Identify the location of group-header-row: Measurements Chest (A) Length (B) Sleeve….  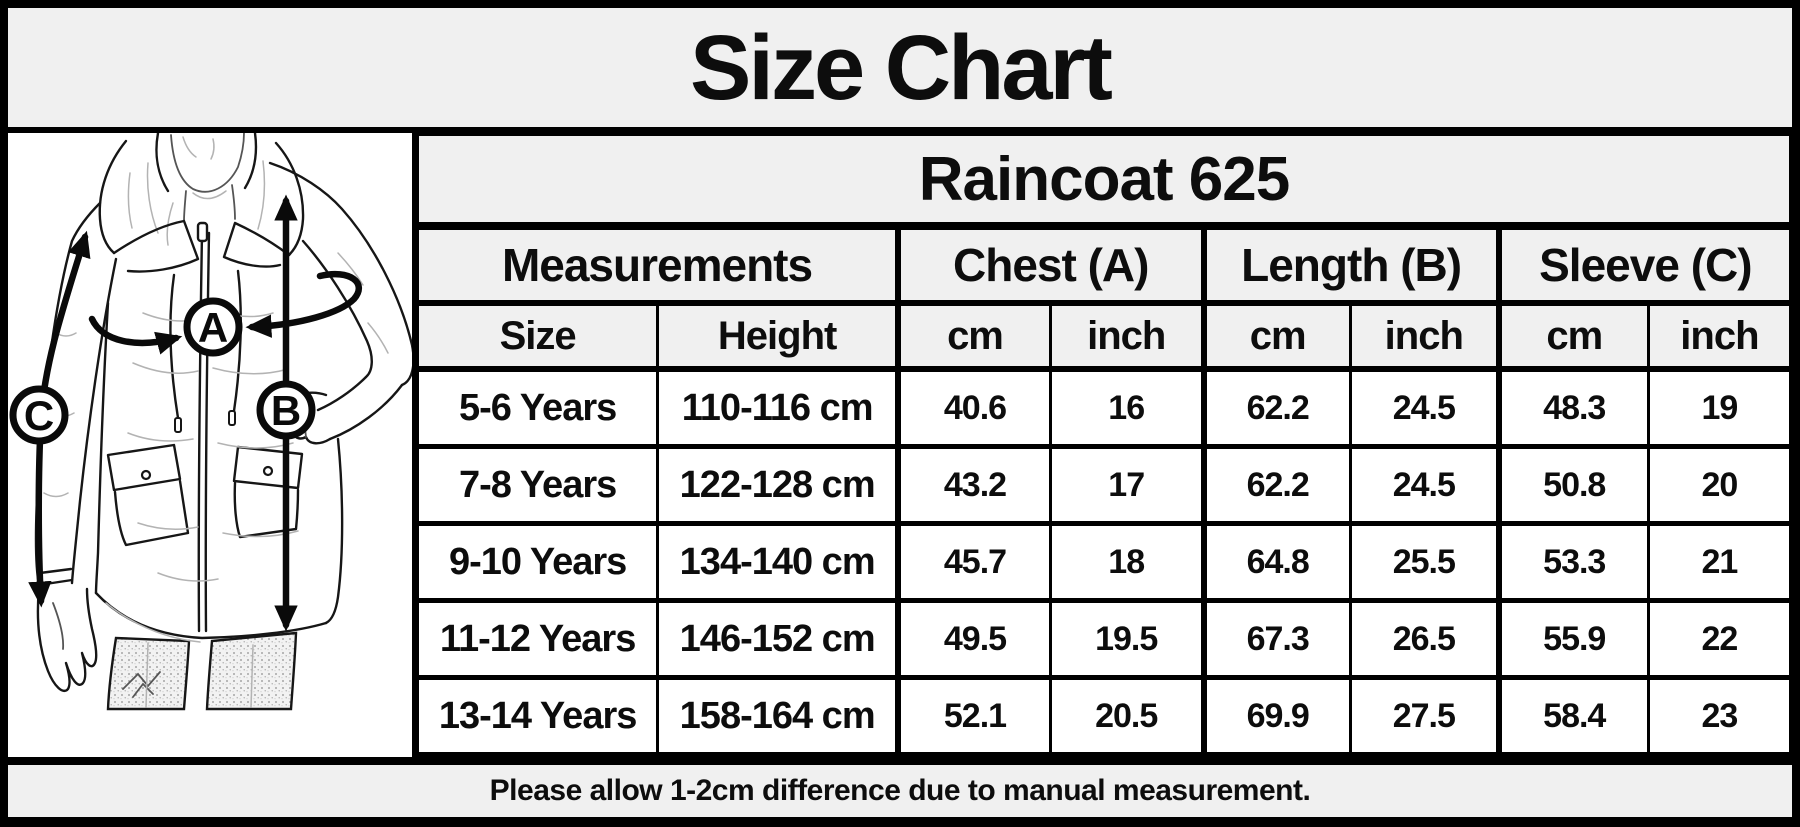
(1104, 265).